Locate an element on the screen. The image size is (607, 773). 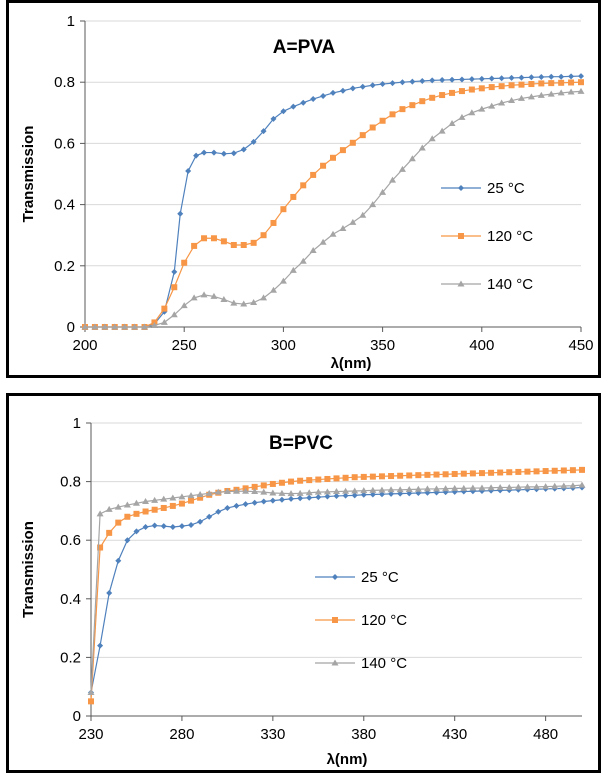
x-tick-label: 330 is located at coordinates (272, 734).